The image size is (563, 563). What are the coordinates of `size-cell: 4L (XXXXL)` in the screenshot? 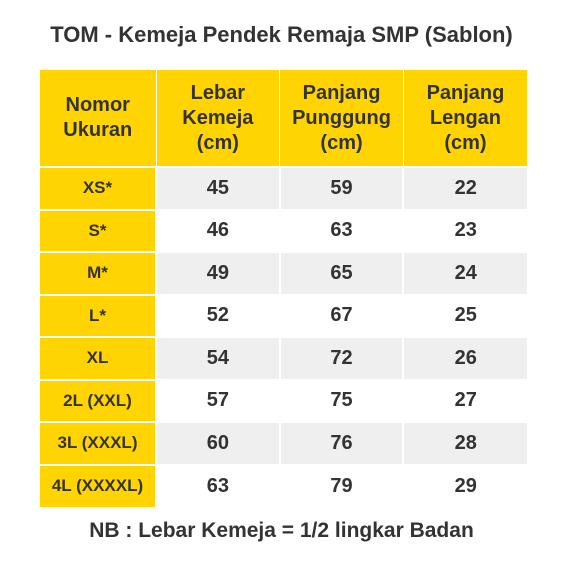 It's located at (98, 485).